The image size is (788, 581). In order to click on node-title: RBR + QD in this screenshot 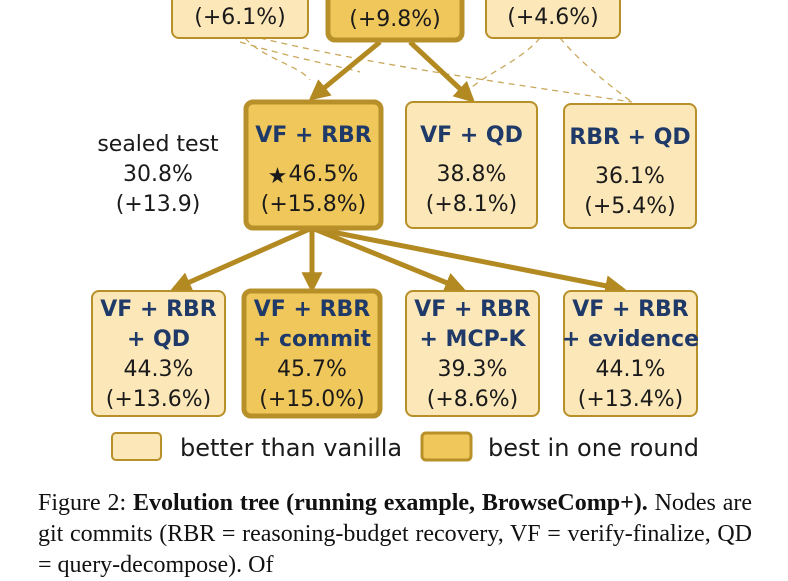, I will do `click(629, 137)`.